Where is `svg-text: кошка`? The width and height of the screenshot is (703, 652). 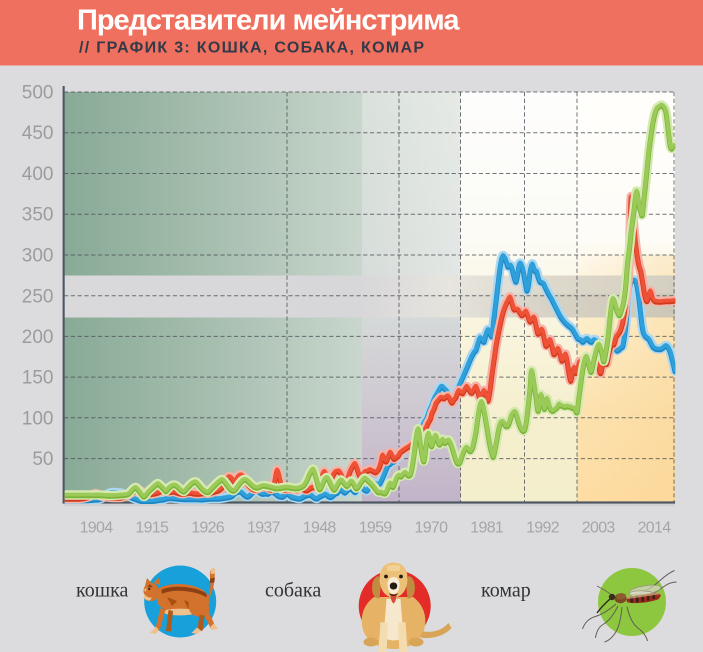
svg-text: кошка is located at coordinates (102, 591).